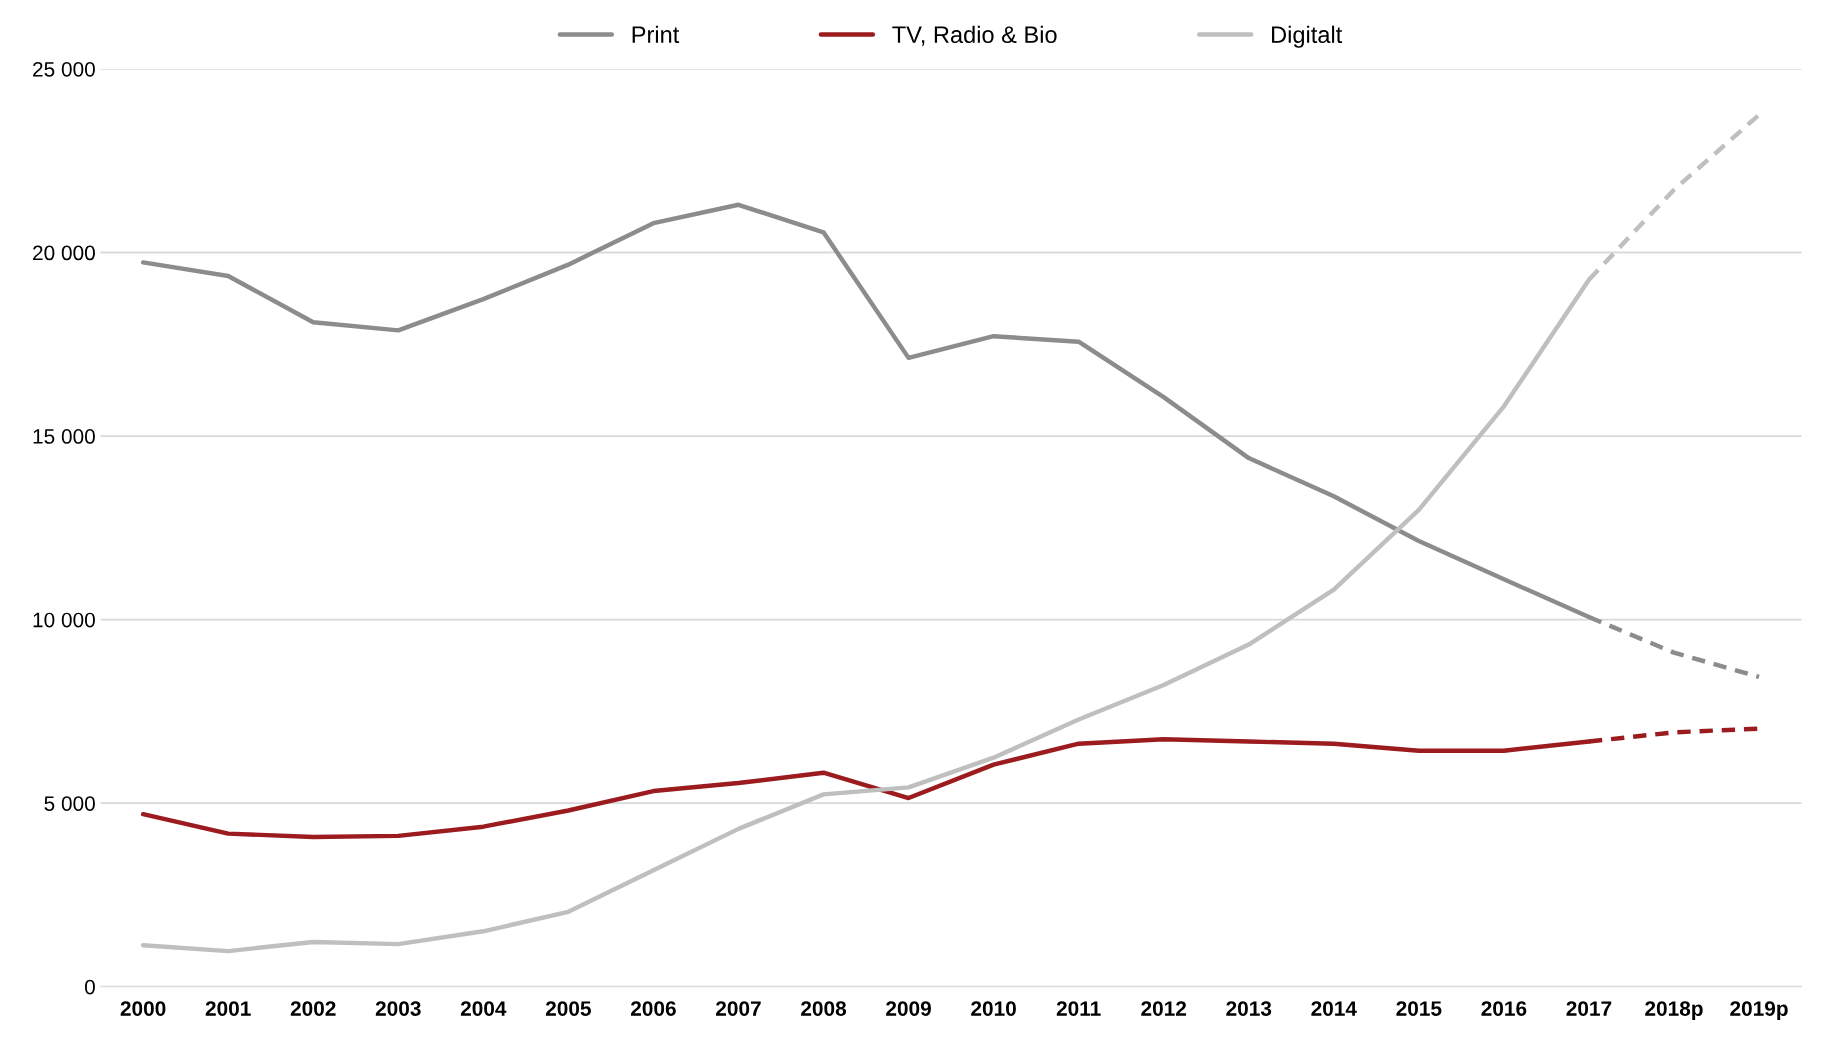  I want to click on x-tick-label: 2001, so click(228, 1008).